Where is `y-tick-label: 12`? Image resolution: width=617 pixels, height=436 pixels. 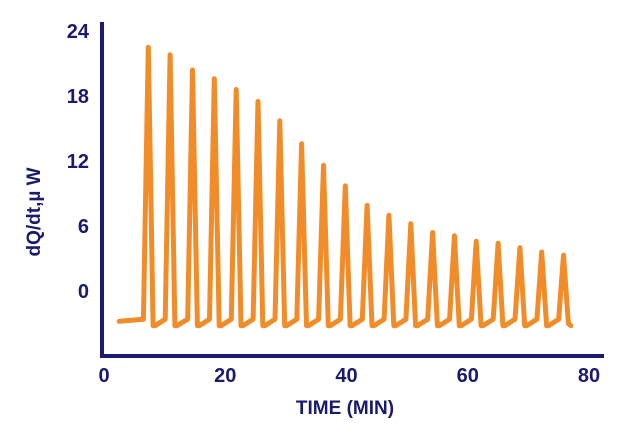
y-tick-label: 12 is located at coordinates (78, 162).